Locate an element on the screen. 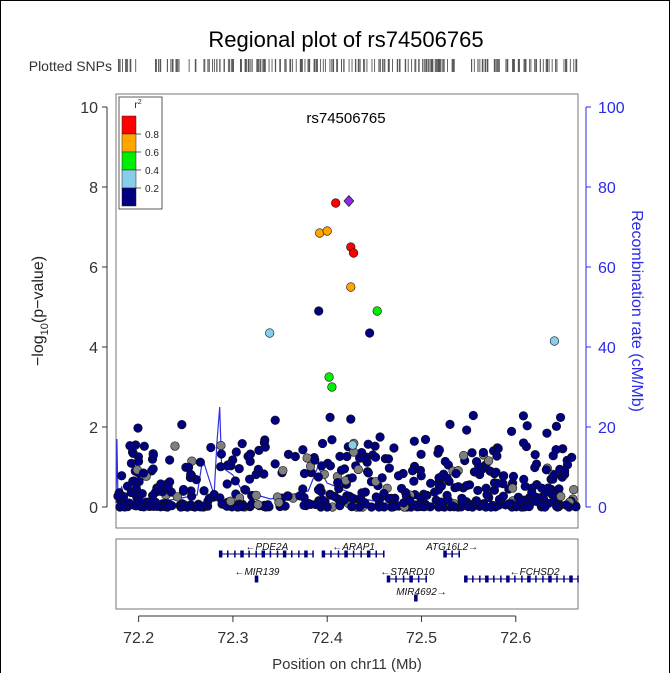 This screenshot has width=670, height=679. legend-title-sup: 2 is located at coordinates (140, 102).